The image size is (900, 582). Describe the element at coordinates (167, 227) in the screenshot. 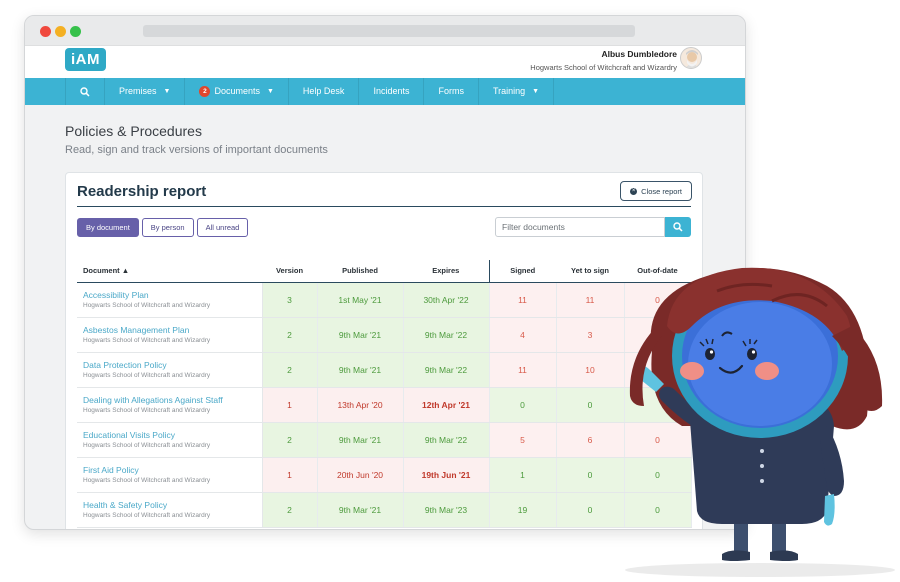

I see `tab-by-person: By person` at that location.